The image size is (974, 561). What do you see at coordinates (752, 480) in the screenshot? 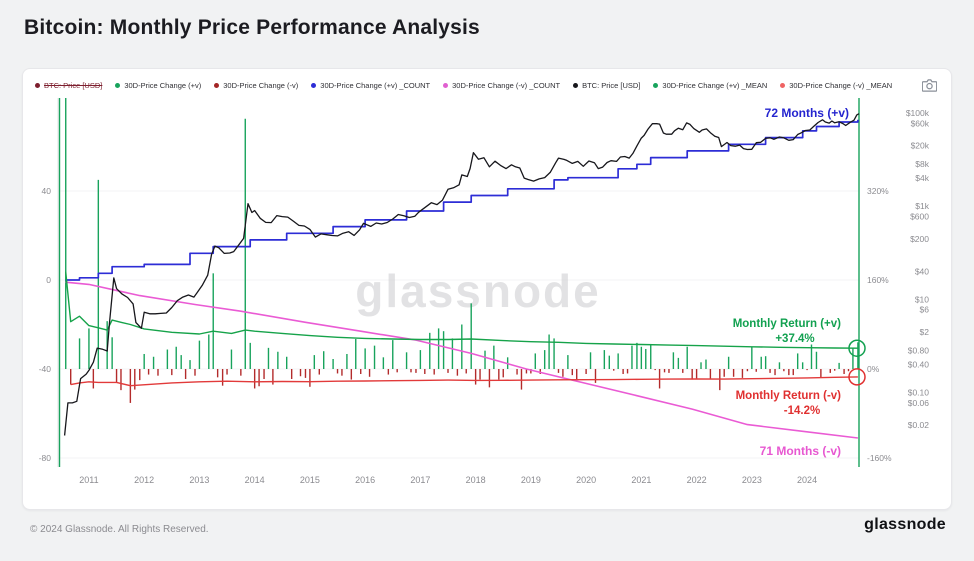
I see `svg-text: 2023` at bounding box center [752, 480].